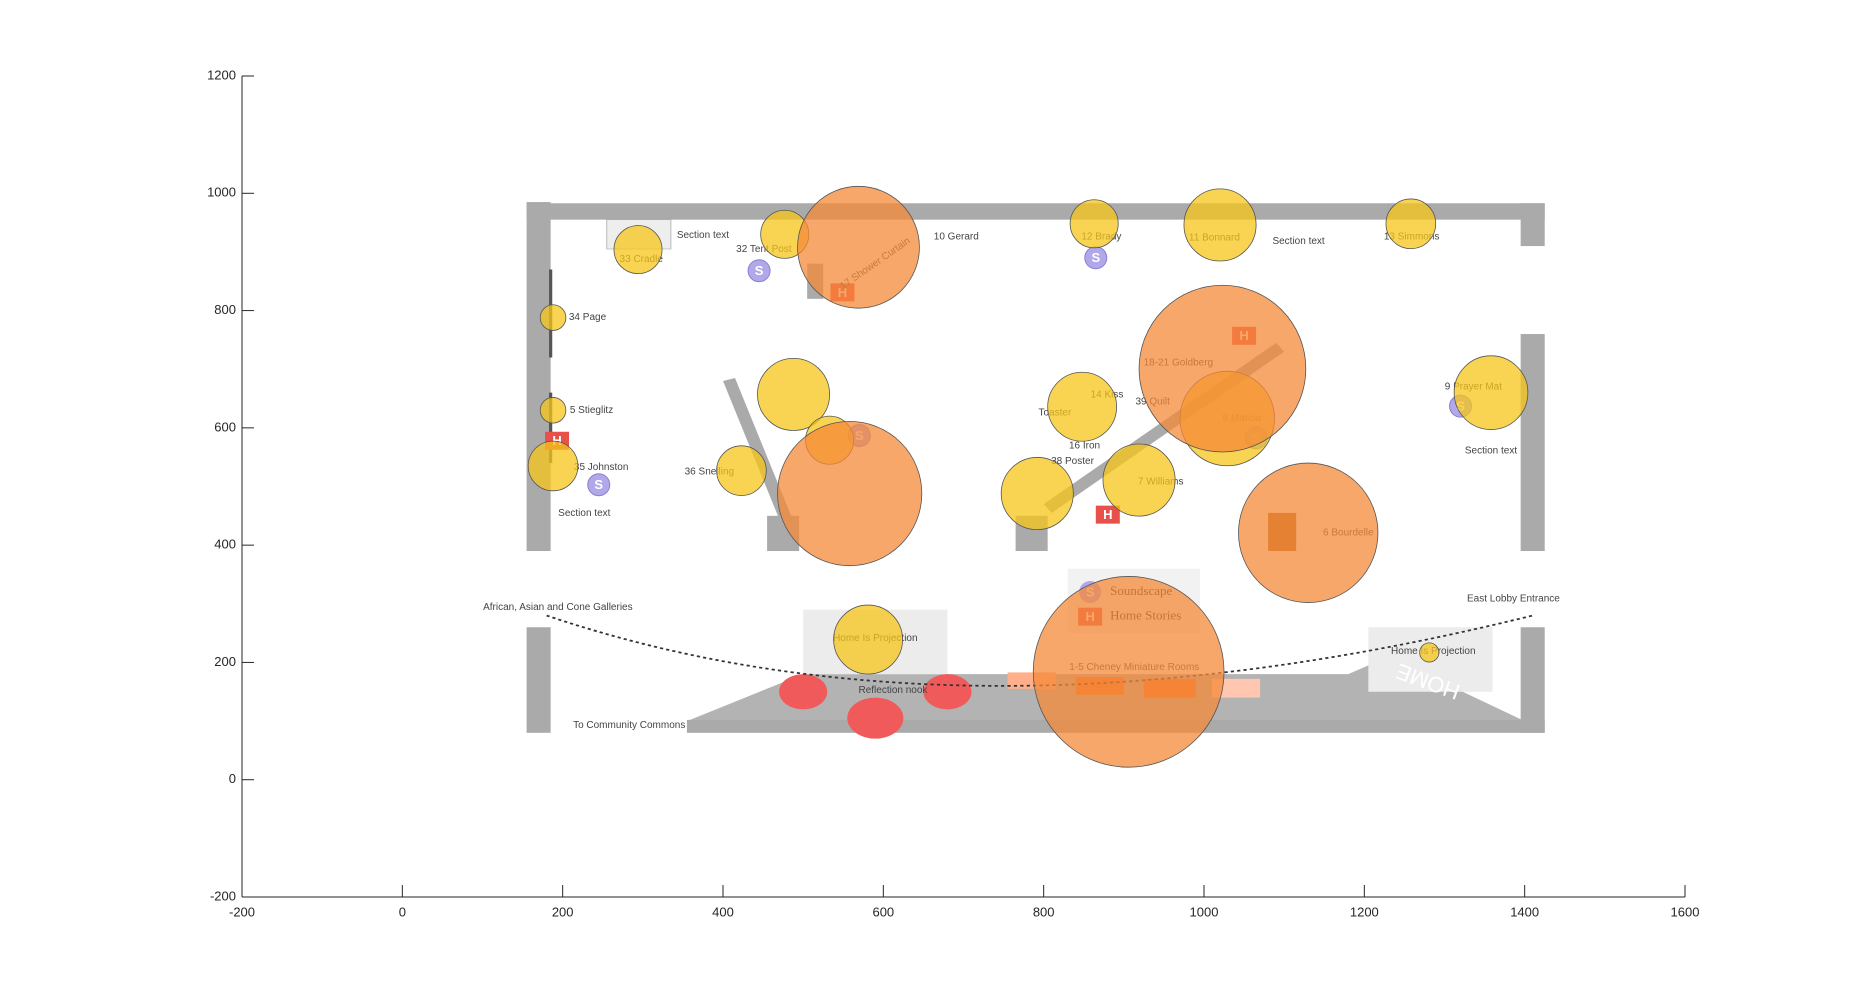  What do you see at coordinates (1364, 911) in the screenshot?
I see `x-tick-label: 1200` at bounding box center [1364, 911].